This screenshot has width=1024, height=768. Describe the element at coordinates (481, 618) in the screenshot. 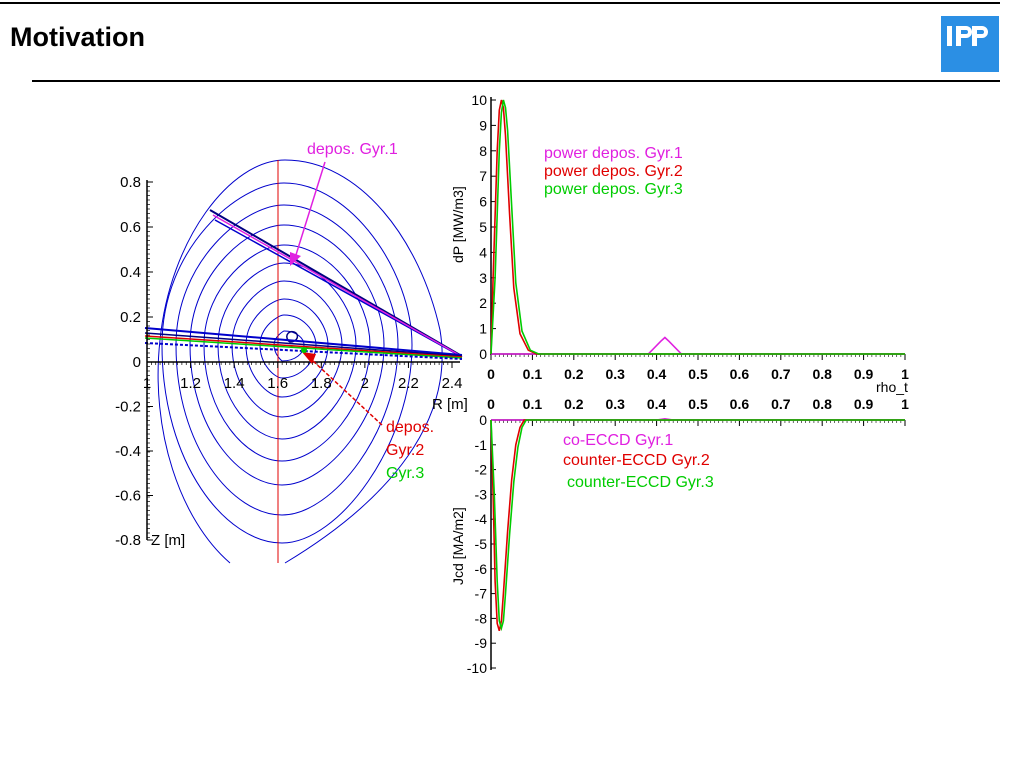

I see `y-tick-label: -8` at that location.